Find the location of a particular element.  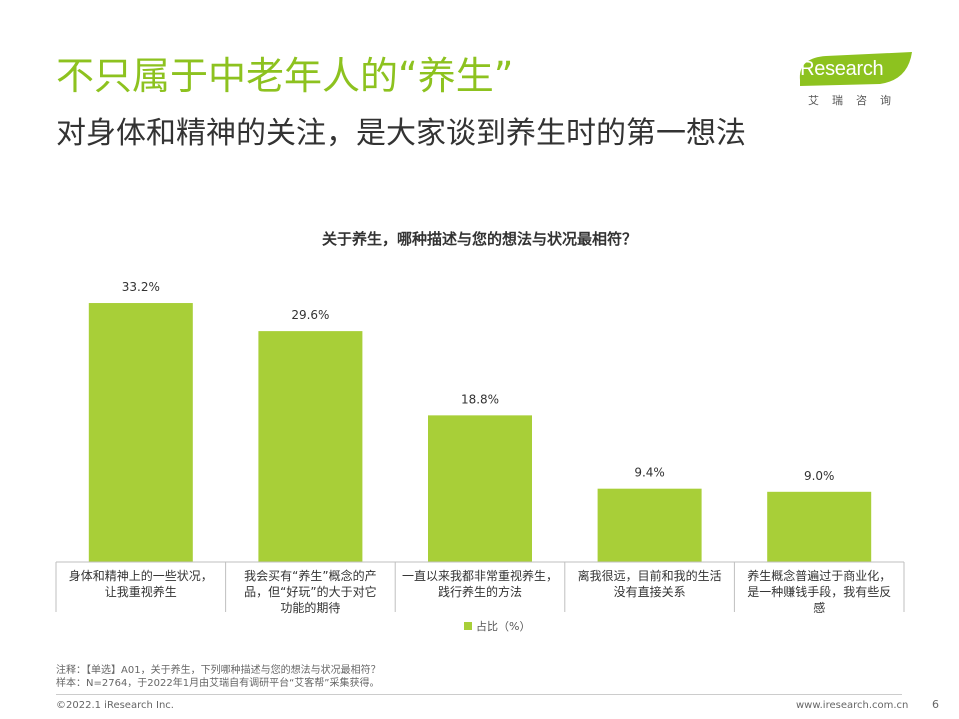

legend-swatch is located at coordinates (468, 626).